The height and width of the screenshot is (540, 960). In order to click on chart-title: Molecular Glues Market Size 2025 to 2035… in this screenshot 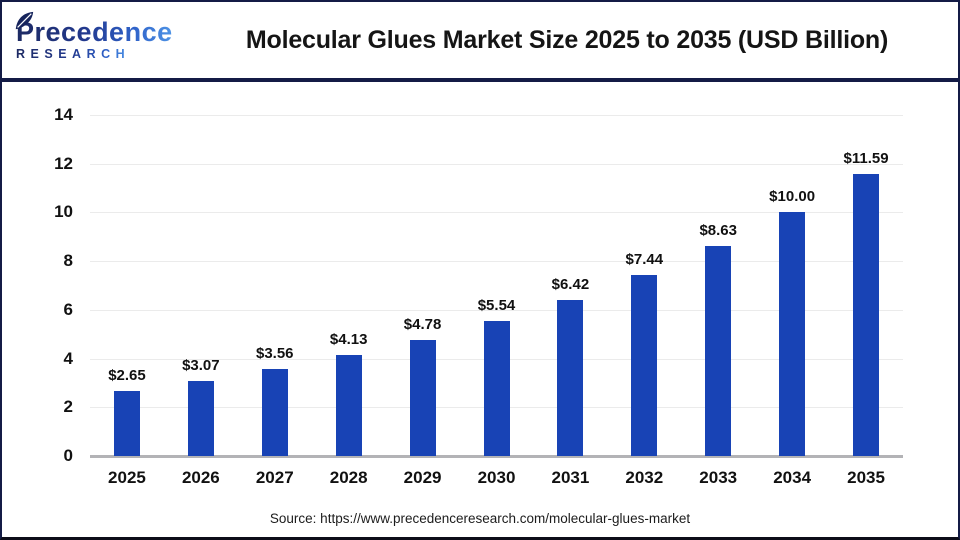, I will do `click(567, 39)`.